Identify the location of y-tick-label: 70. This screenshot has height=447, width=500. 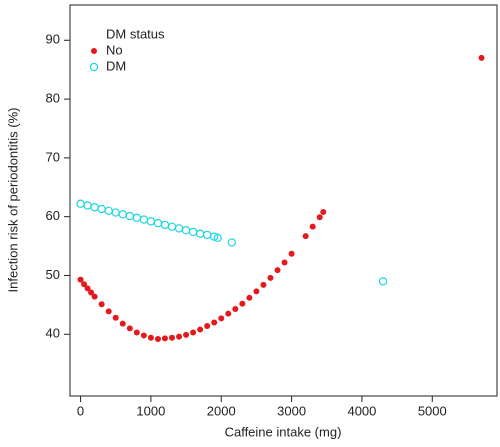
(53, 156).